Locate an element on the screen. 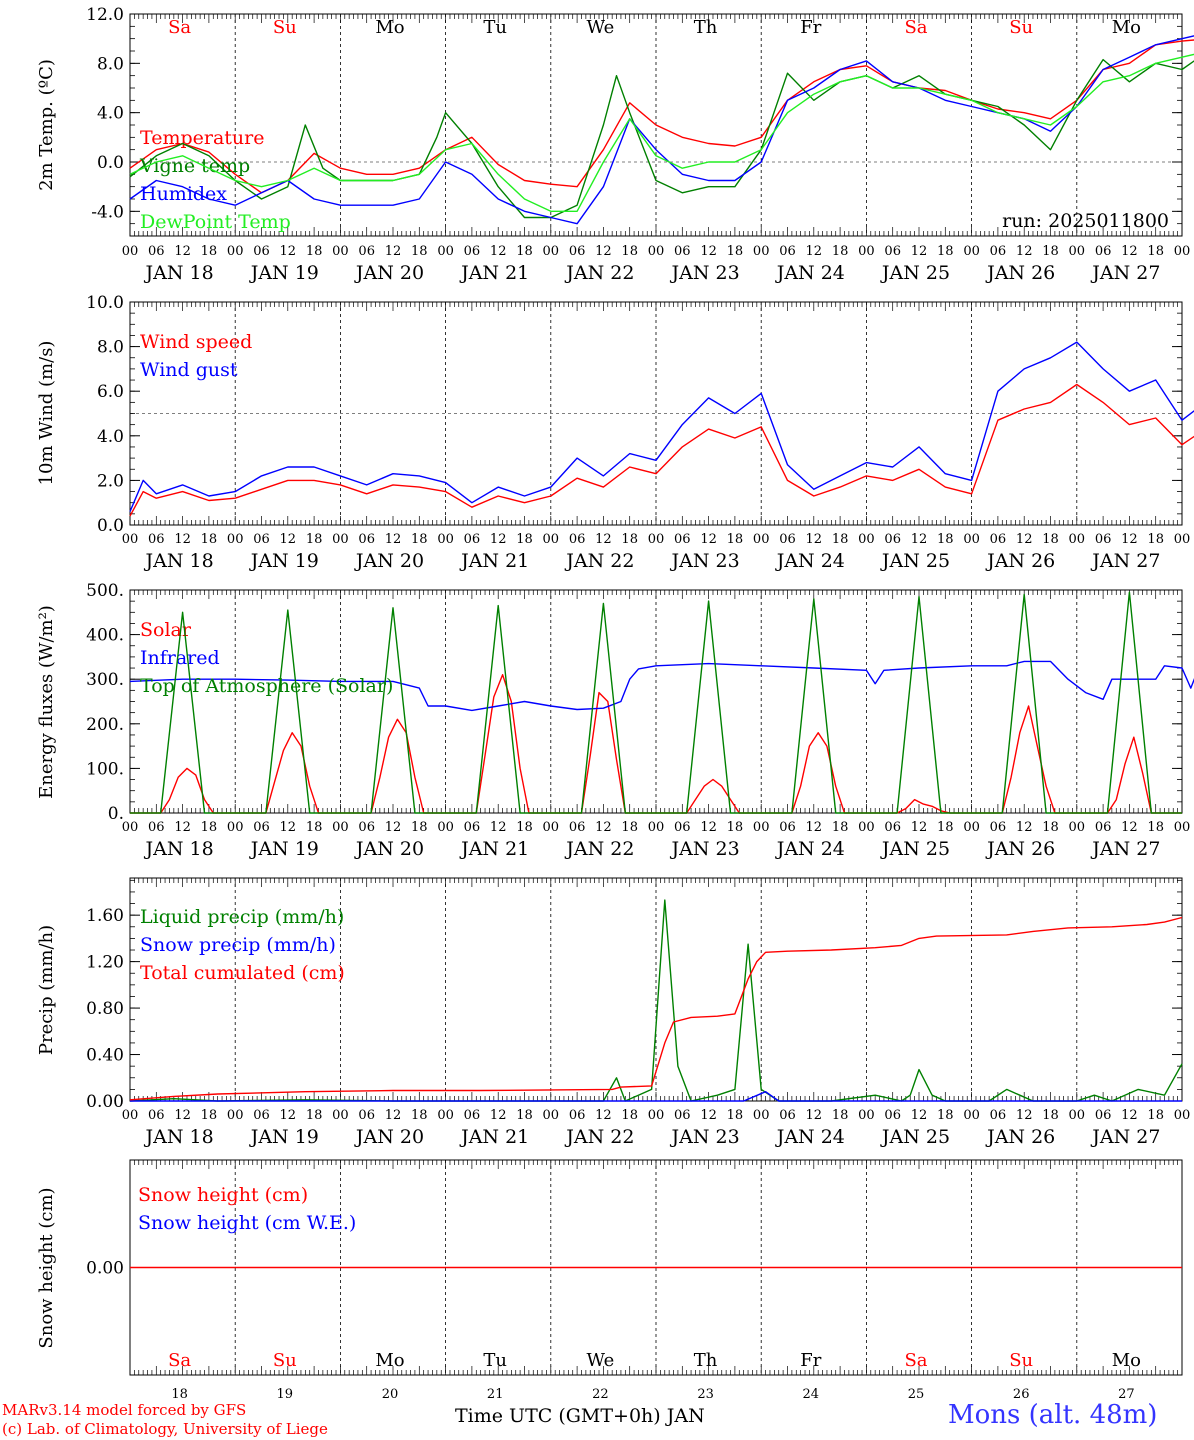 The image size is (1194, 1440). day-abbr-label: Sa is located at coordinates (179, 27).